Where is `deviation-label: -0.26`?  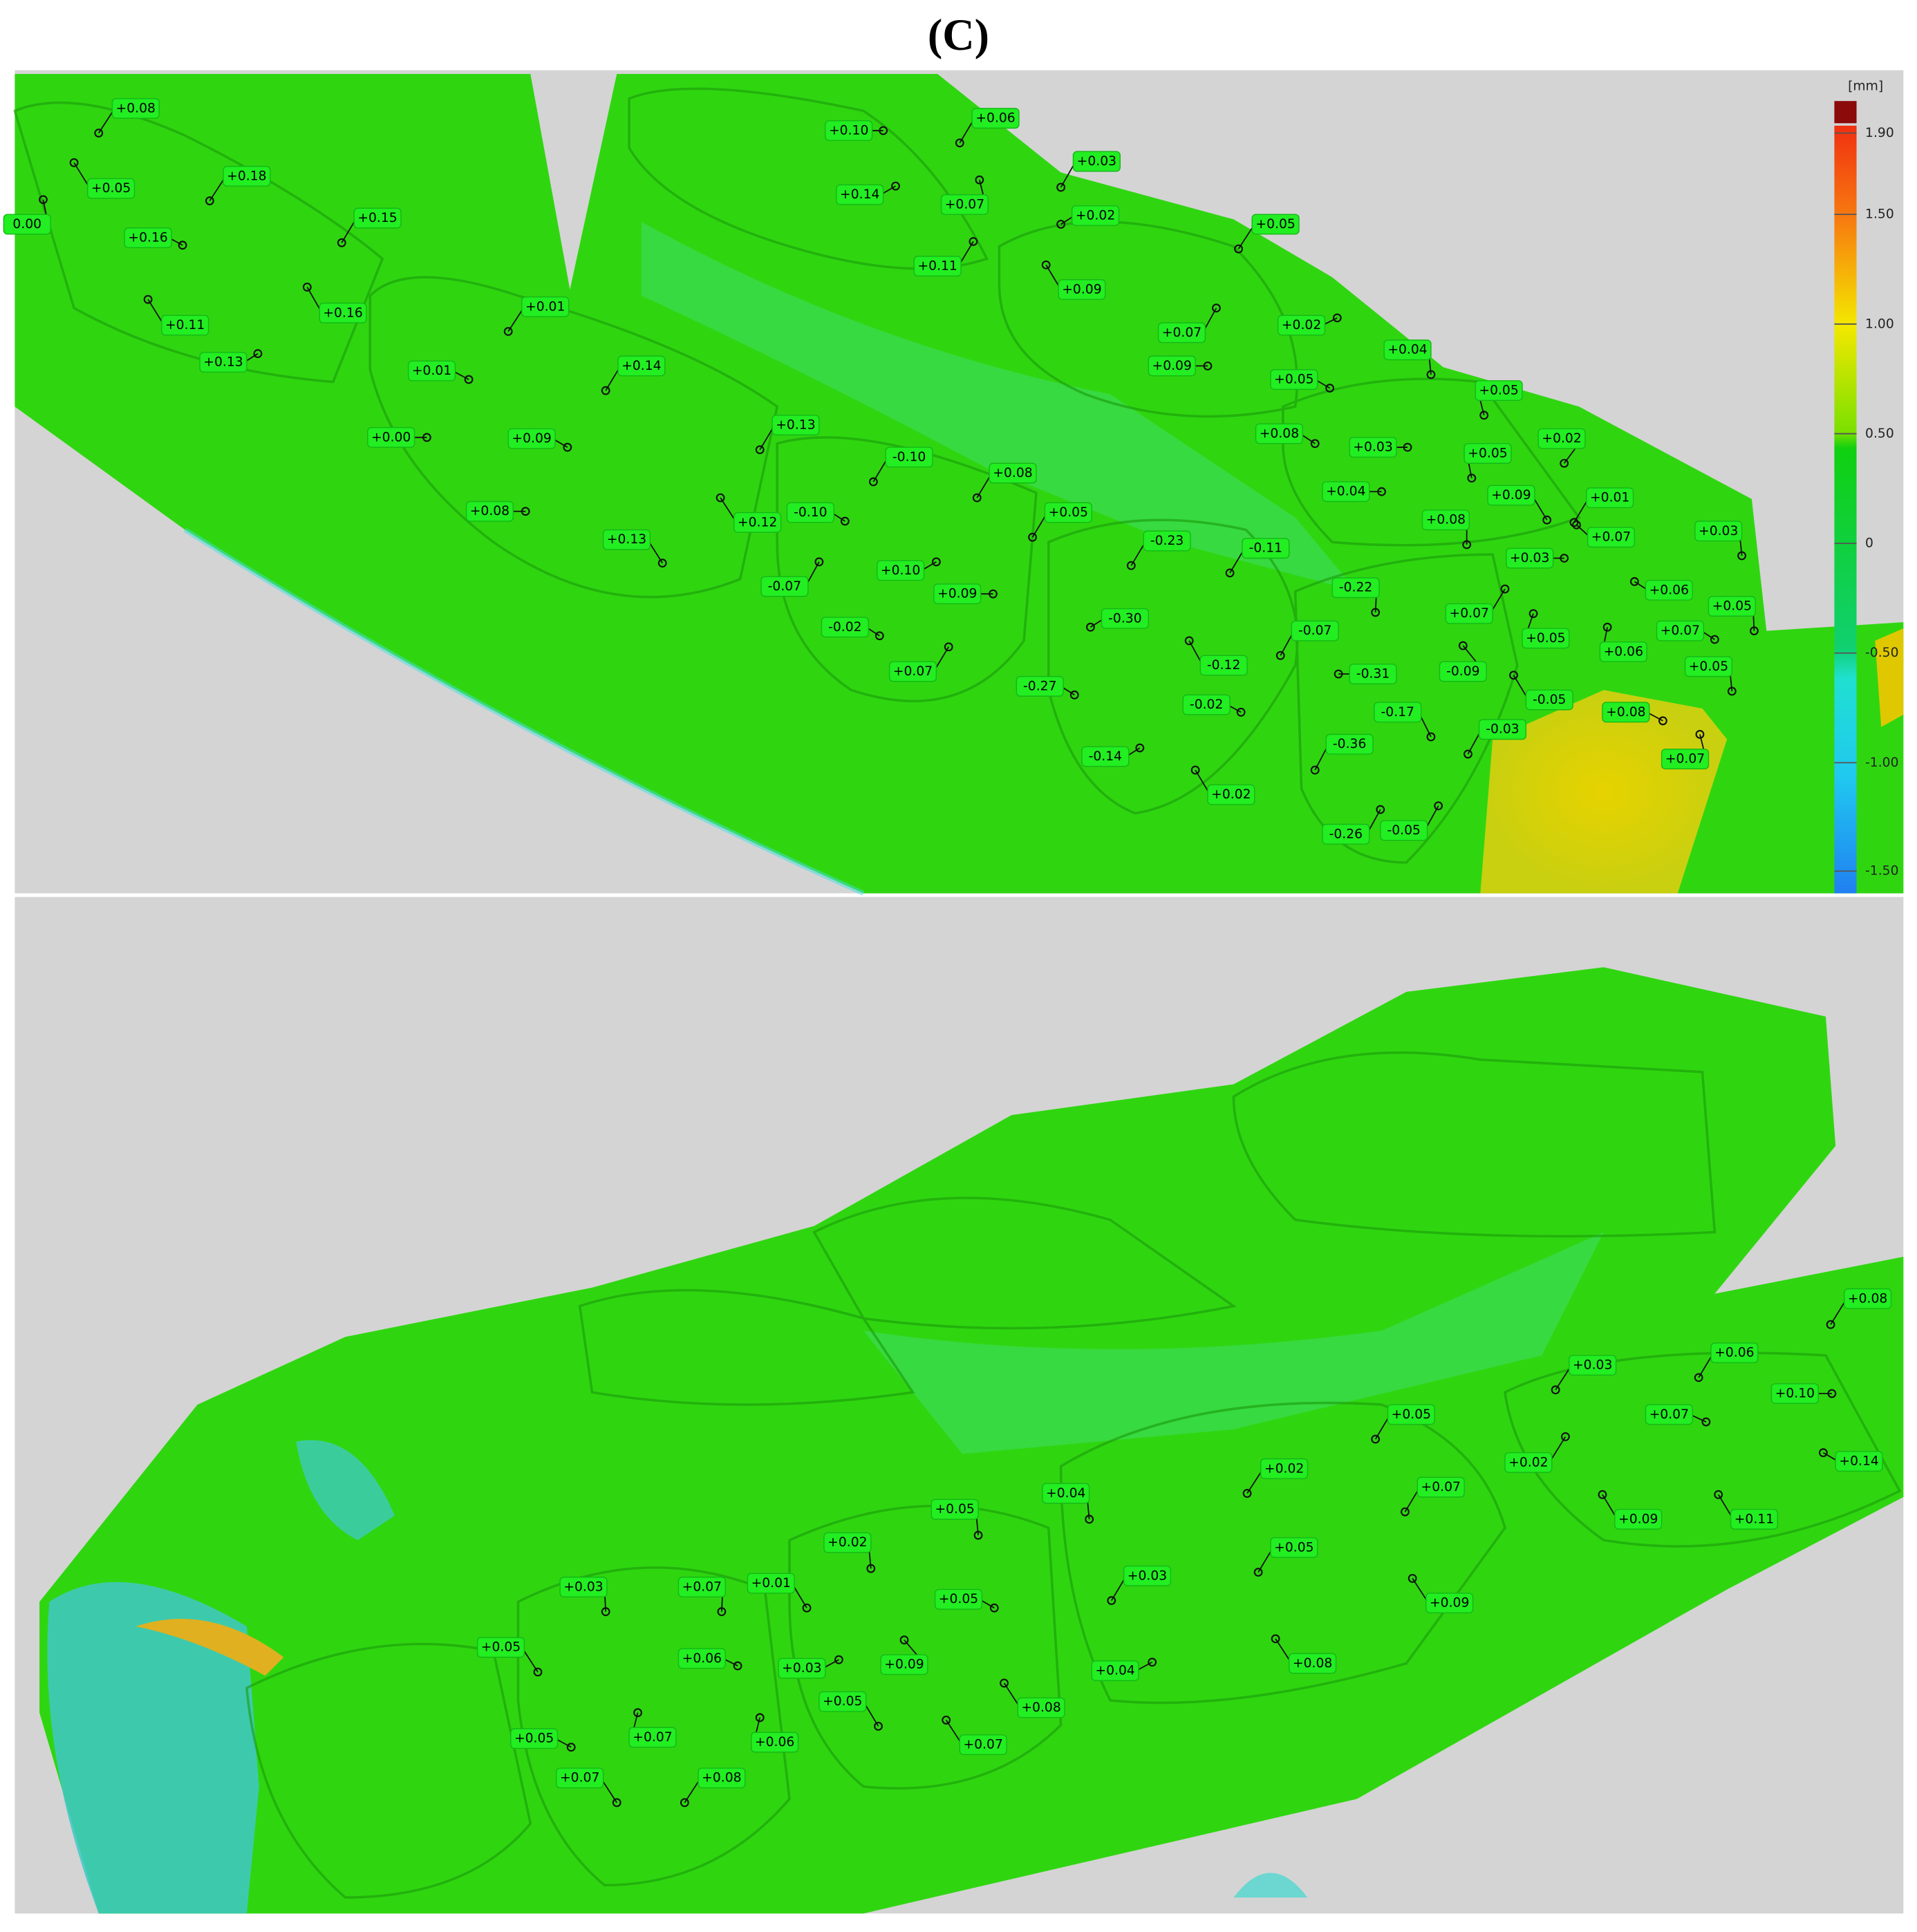 deviation-label: -0.26 is located at coordinates (1346, 834).